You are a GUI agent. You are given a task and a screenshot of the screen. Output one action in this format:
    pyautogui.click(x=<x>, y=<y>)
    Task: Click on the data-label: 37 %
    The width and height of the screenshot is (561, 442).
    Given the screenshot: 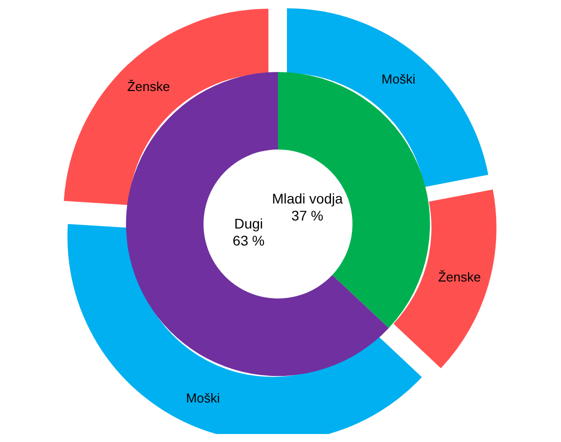 What is the action you would take?
    pyautogui.click(x=307, y=215)
    